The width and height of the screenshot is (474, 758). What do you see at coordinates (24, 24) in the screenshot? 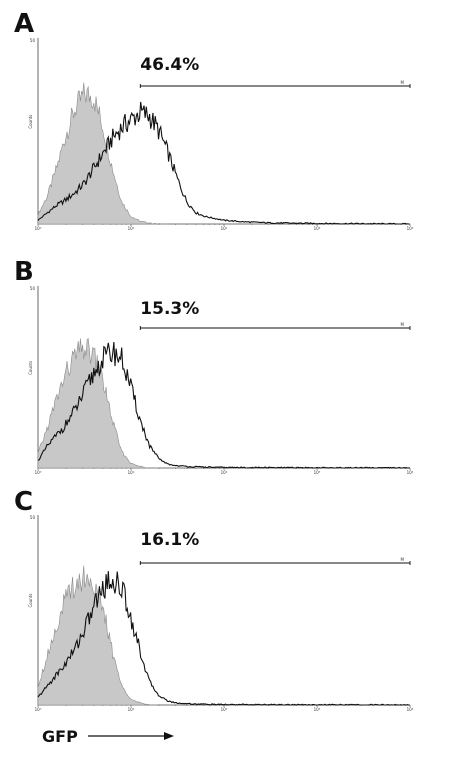
I see `panel-a-letter: A` at bounding box center [24, 24].